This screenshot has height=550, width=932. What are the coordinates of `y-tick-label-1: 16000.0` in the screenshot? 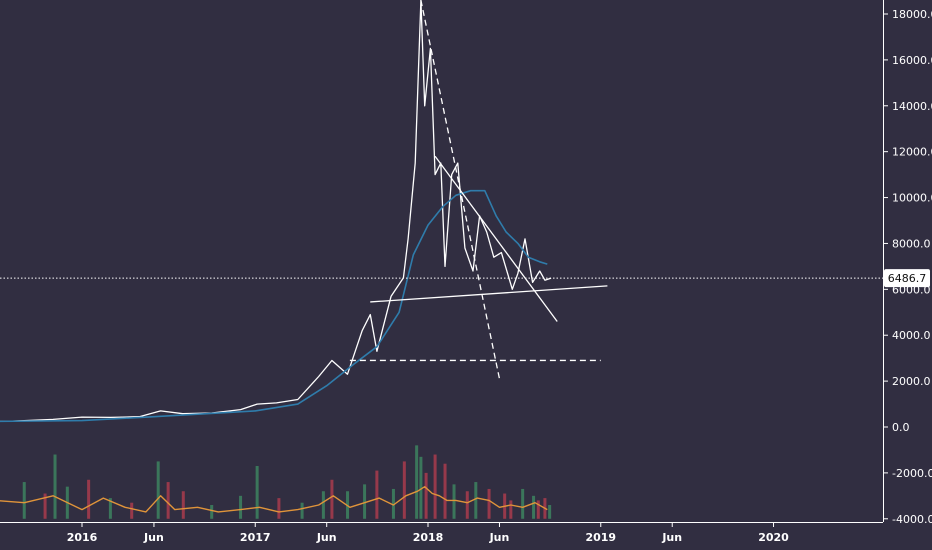 It's located at (912, 60).